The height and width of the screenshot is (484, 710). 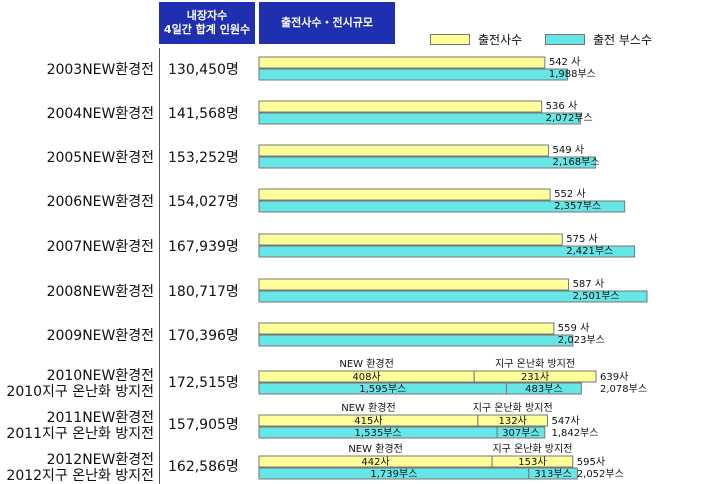 I want to click on data-label-companies-warming: 132사, so click(x=513, y=421).